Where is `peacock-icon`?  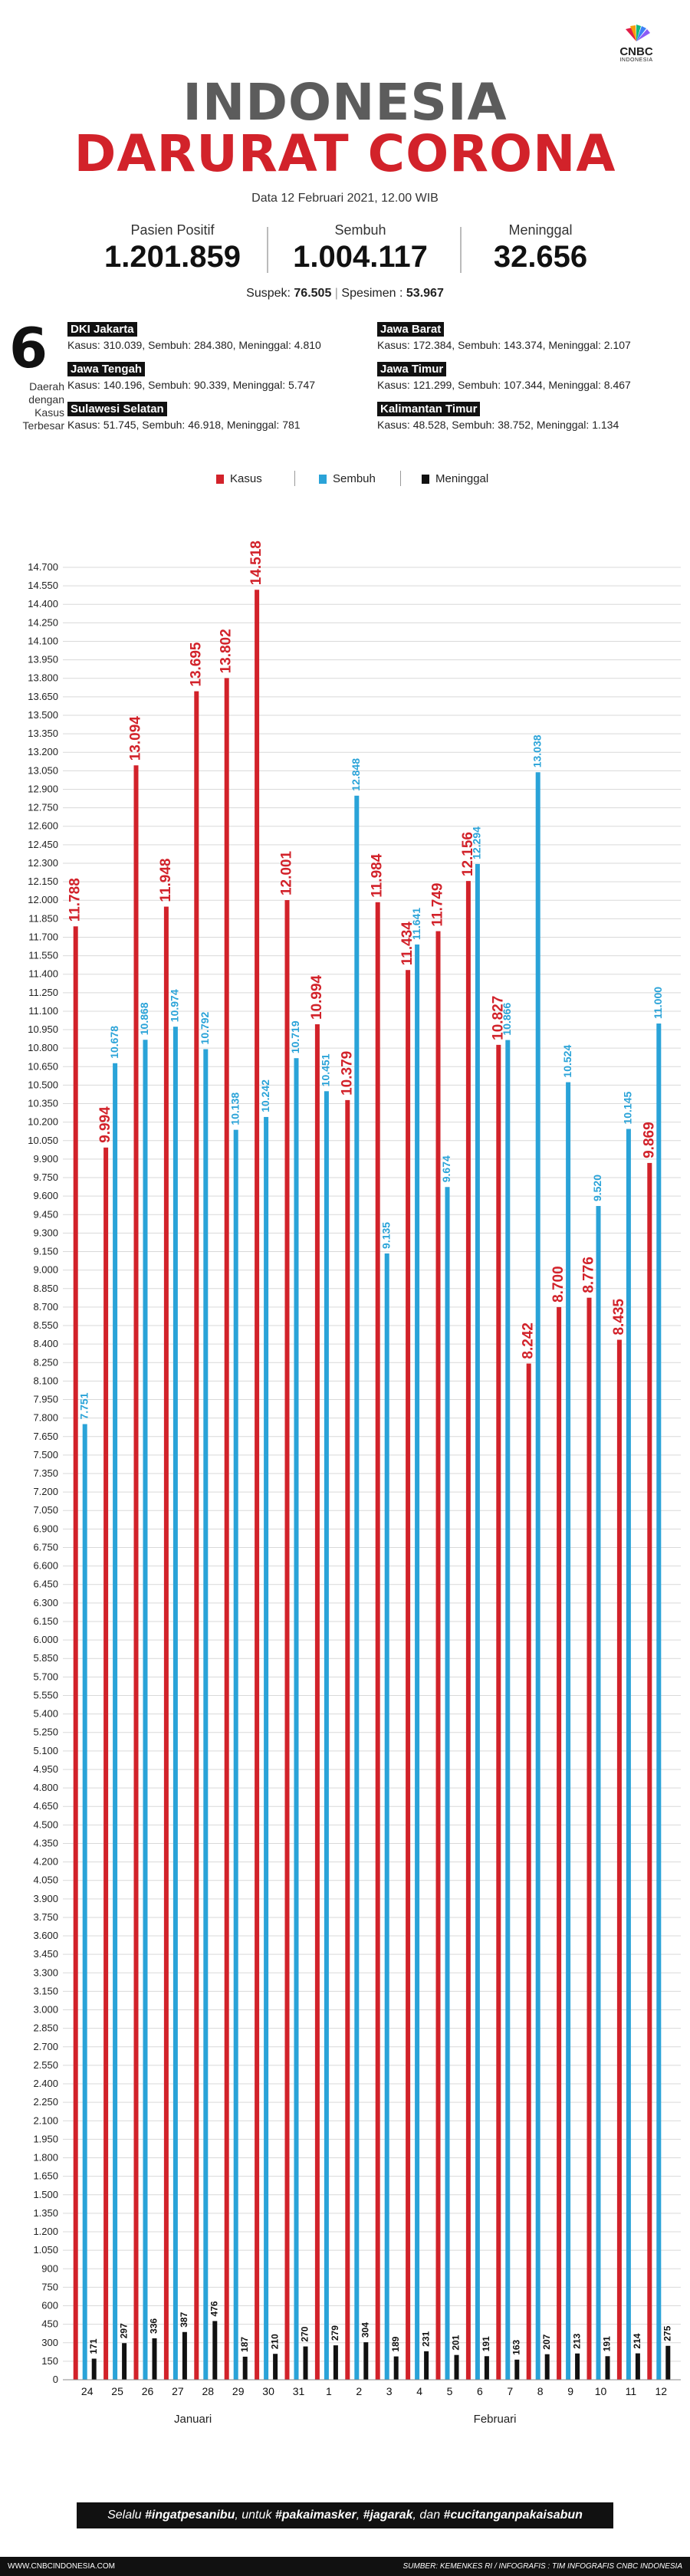
peacock-icon is located at coordinates (638, 33).